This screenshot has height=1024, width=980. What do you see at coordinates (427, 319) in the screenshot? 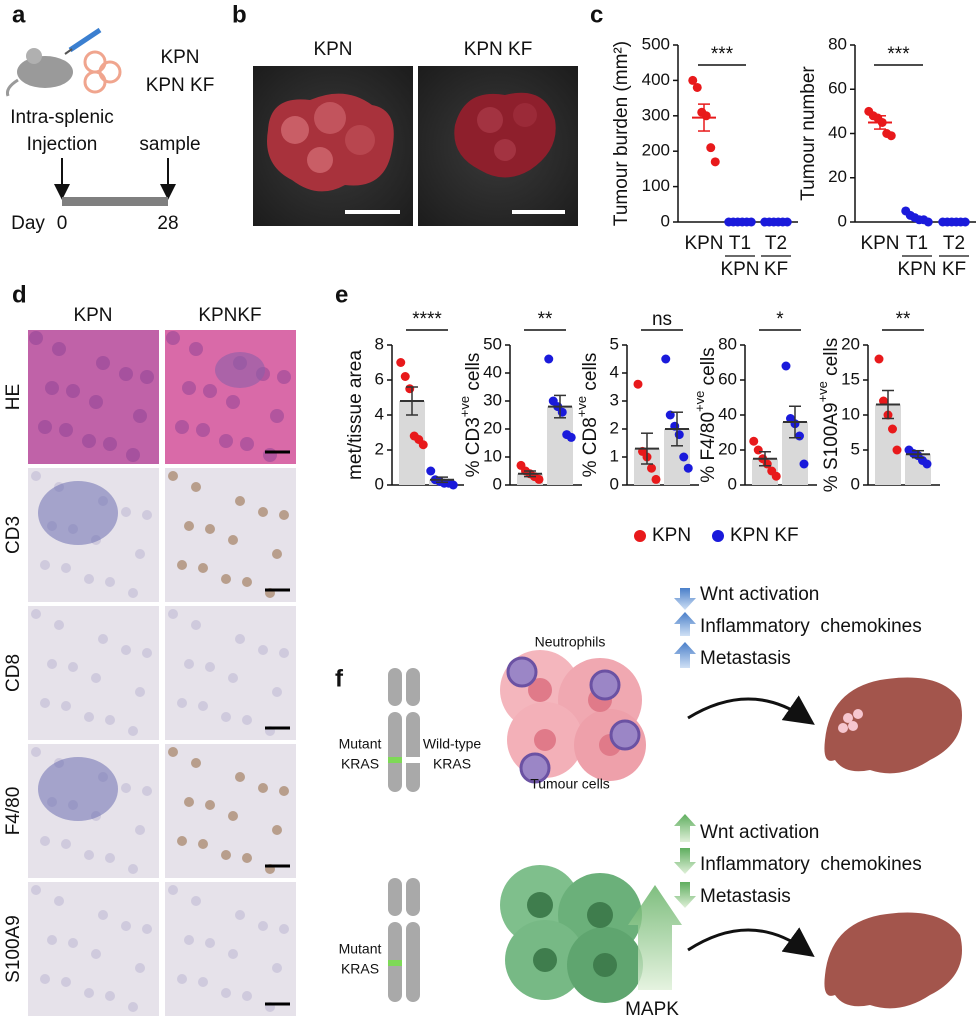
I see `significance: ****` at bounding box center [427, 319].